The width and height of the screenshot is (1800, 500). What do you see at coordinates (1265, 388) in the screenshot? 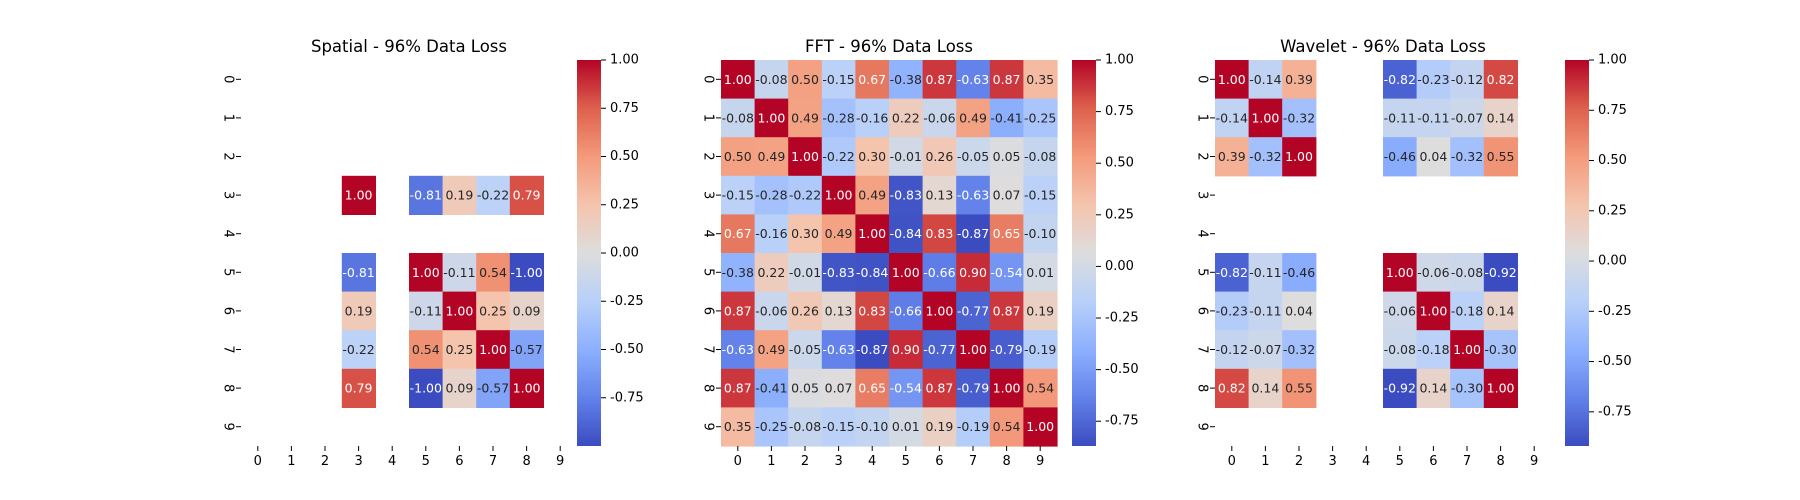
I see `cell-value-label: 0.14` at bounding box center [1265, 388].